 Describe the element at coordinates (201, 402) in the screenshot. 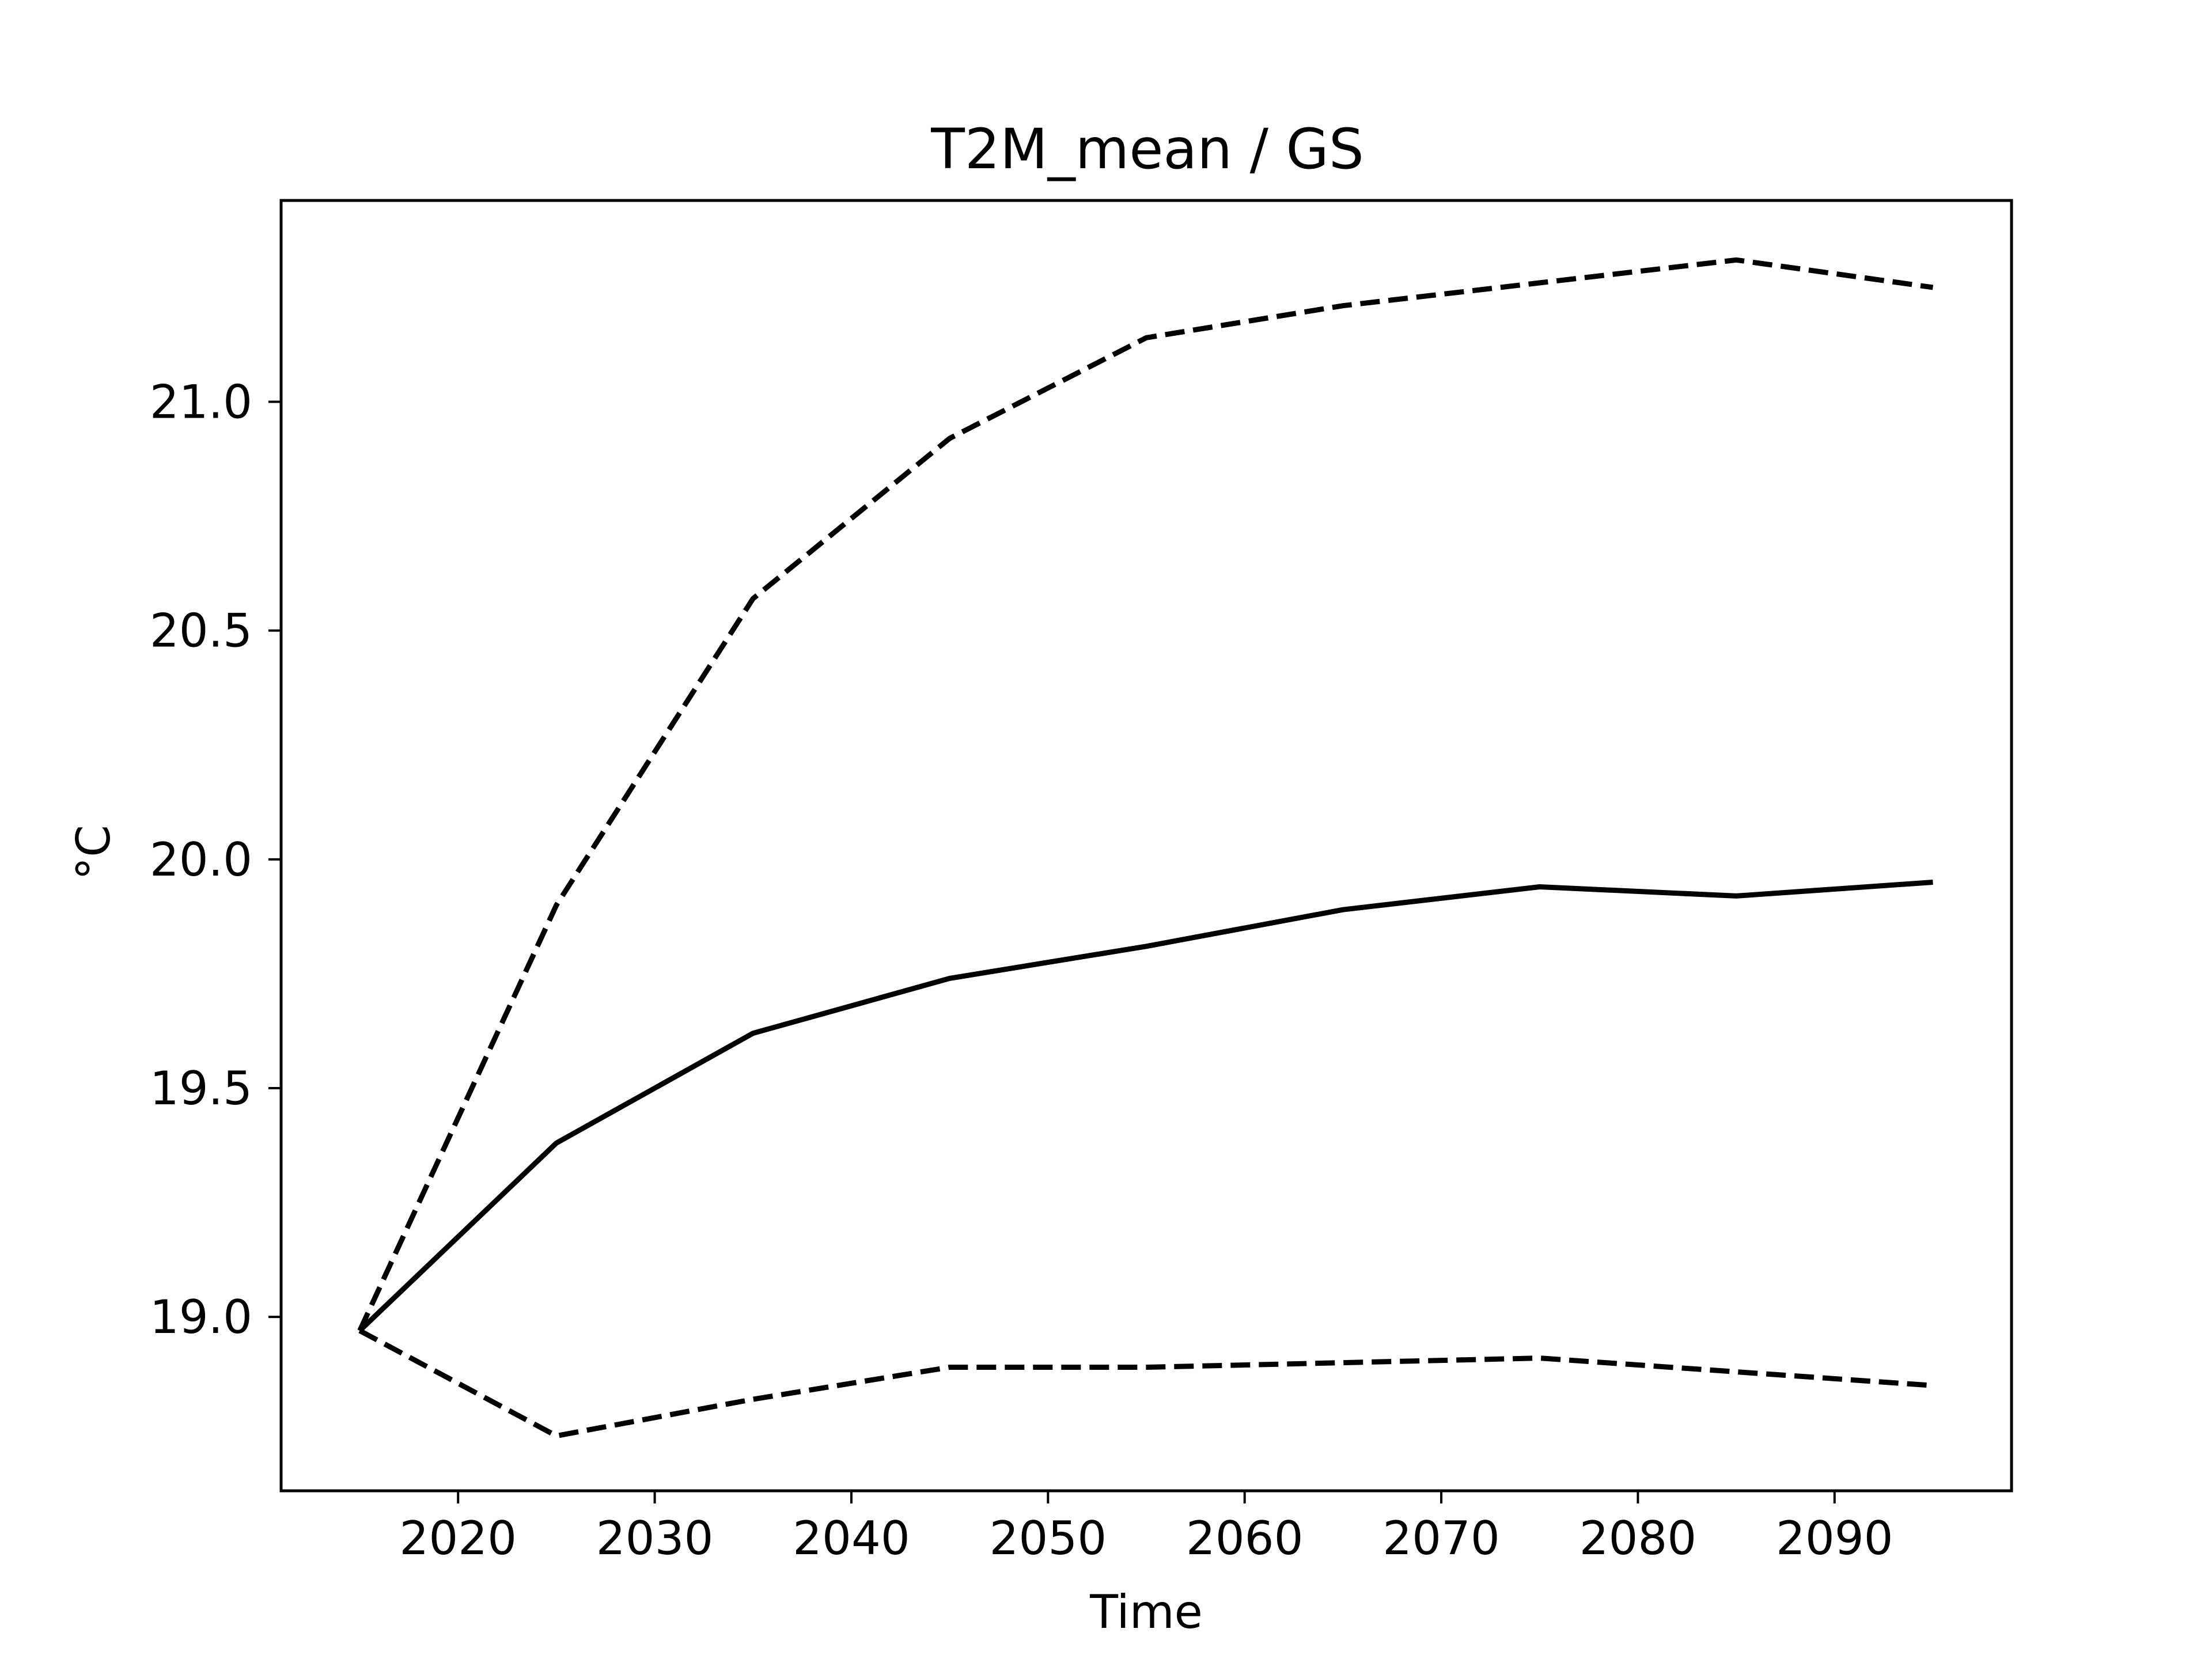

I see `y-tick-label: 21.0` at that location.